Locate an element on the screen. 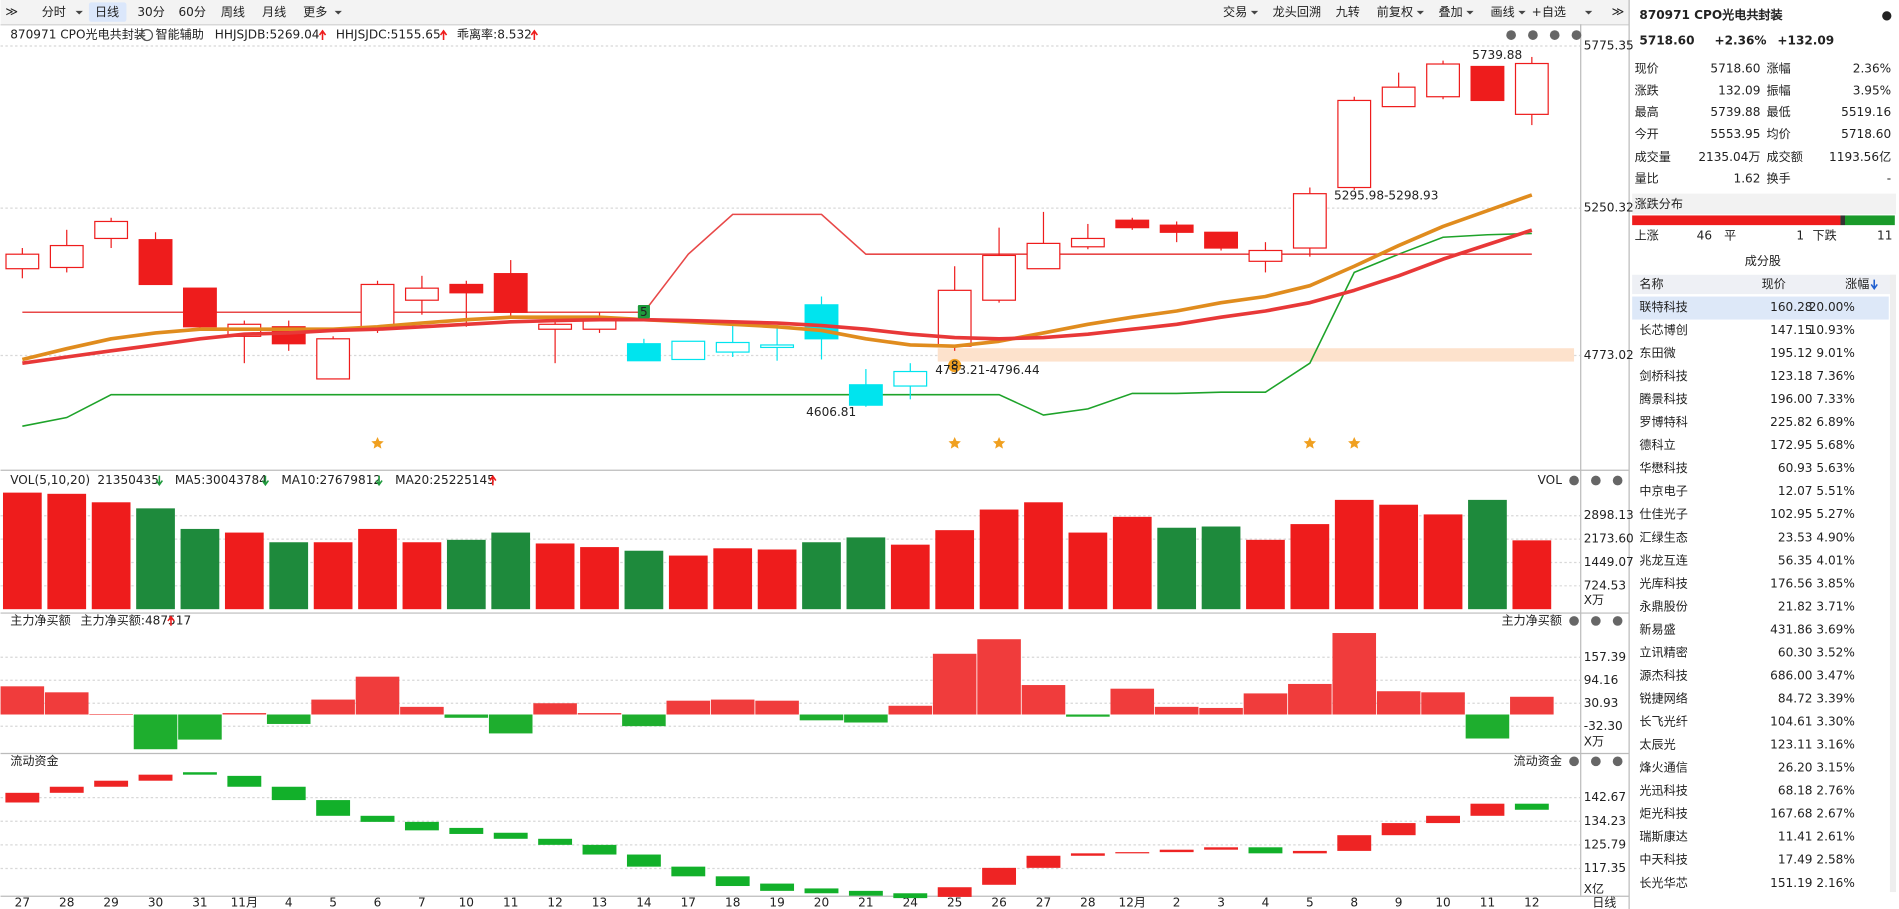 This screenshot has height=909, width=1899. toolbar-button: 前复权 is located at coordinates (1395, 11).